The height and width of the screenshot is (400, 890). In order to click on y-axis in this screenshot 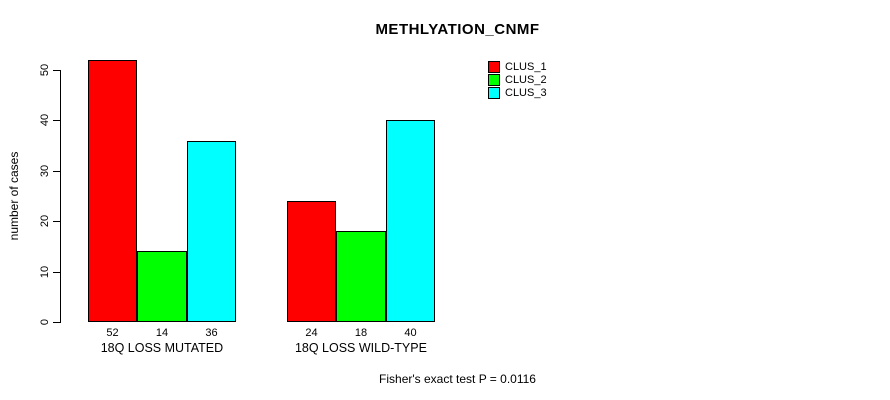, I will do `click(60, 196)`.